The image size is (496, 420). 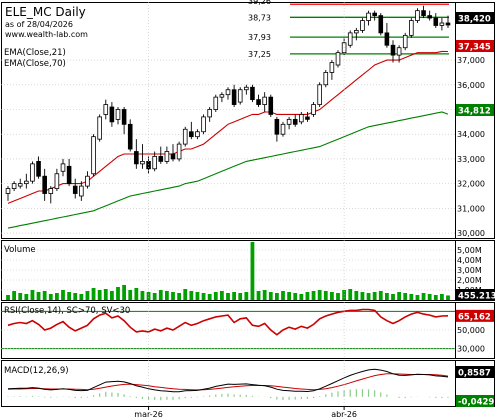 What do you see at coordinates (471, 60) in the screenshot?
I see `price-tick-label: 37,000` at bounding box center [471, 60].